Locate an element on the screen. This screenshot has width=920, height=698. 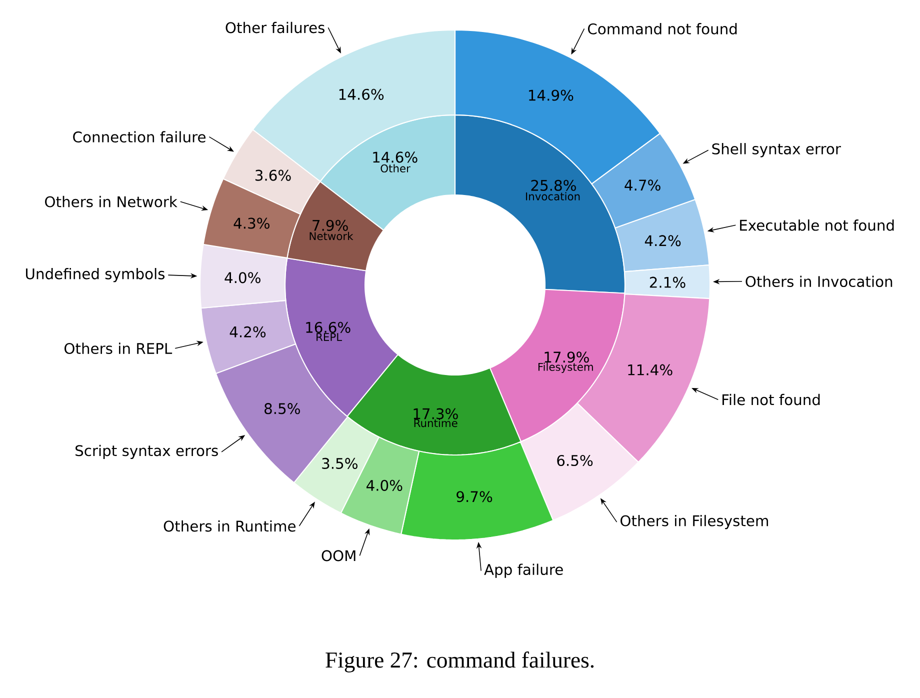
data-label: 9.7% is located at coordinates (474, 496).